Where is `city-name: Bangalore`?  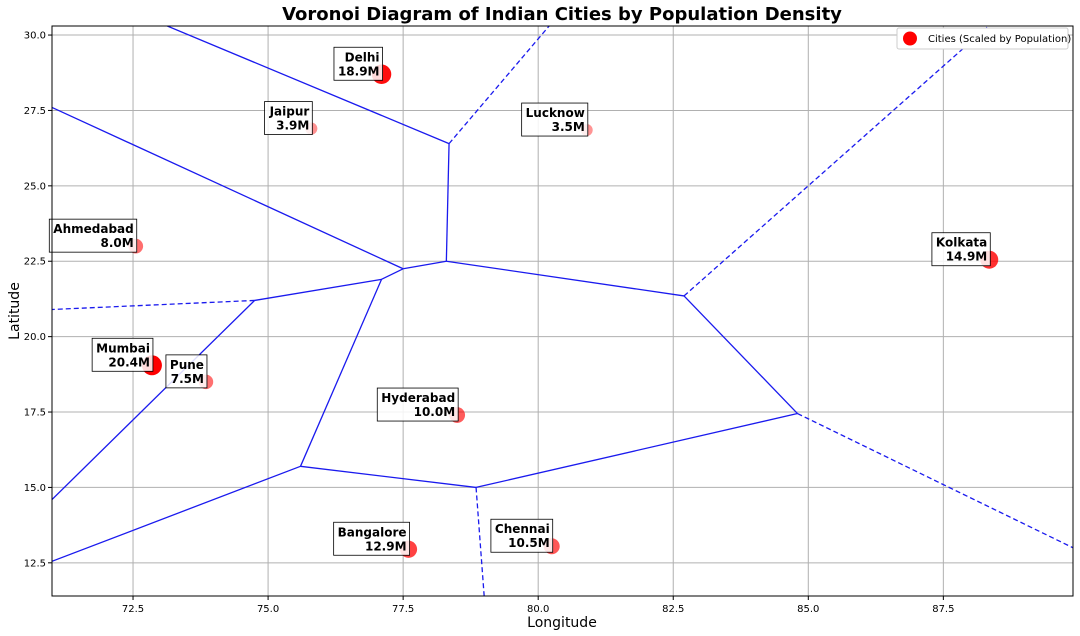
city-name: Bangalore is located at coordinates (372, 532).